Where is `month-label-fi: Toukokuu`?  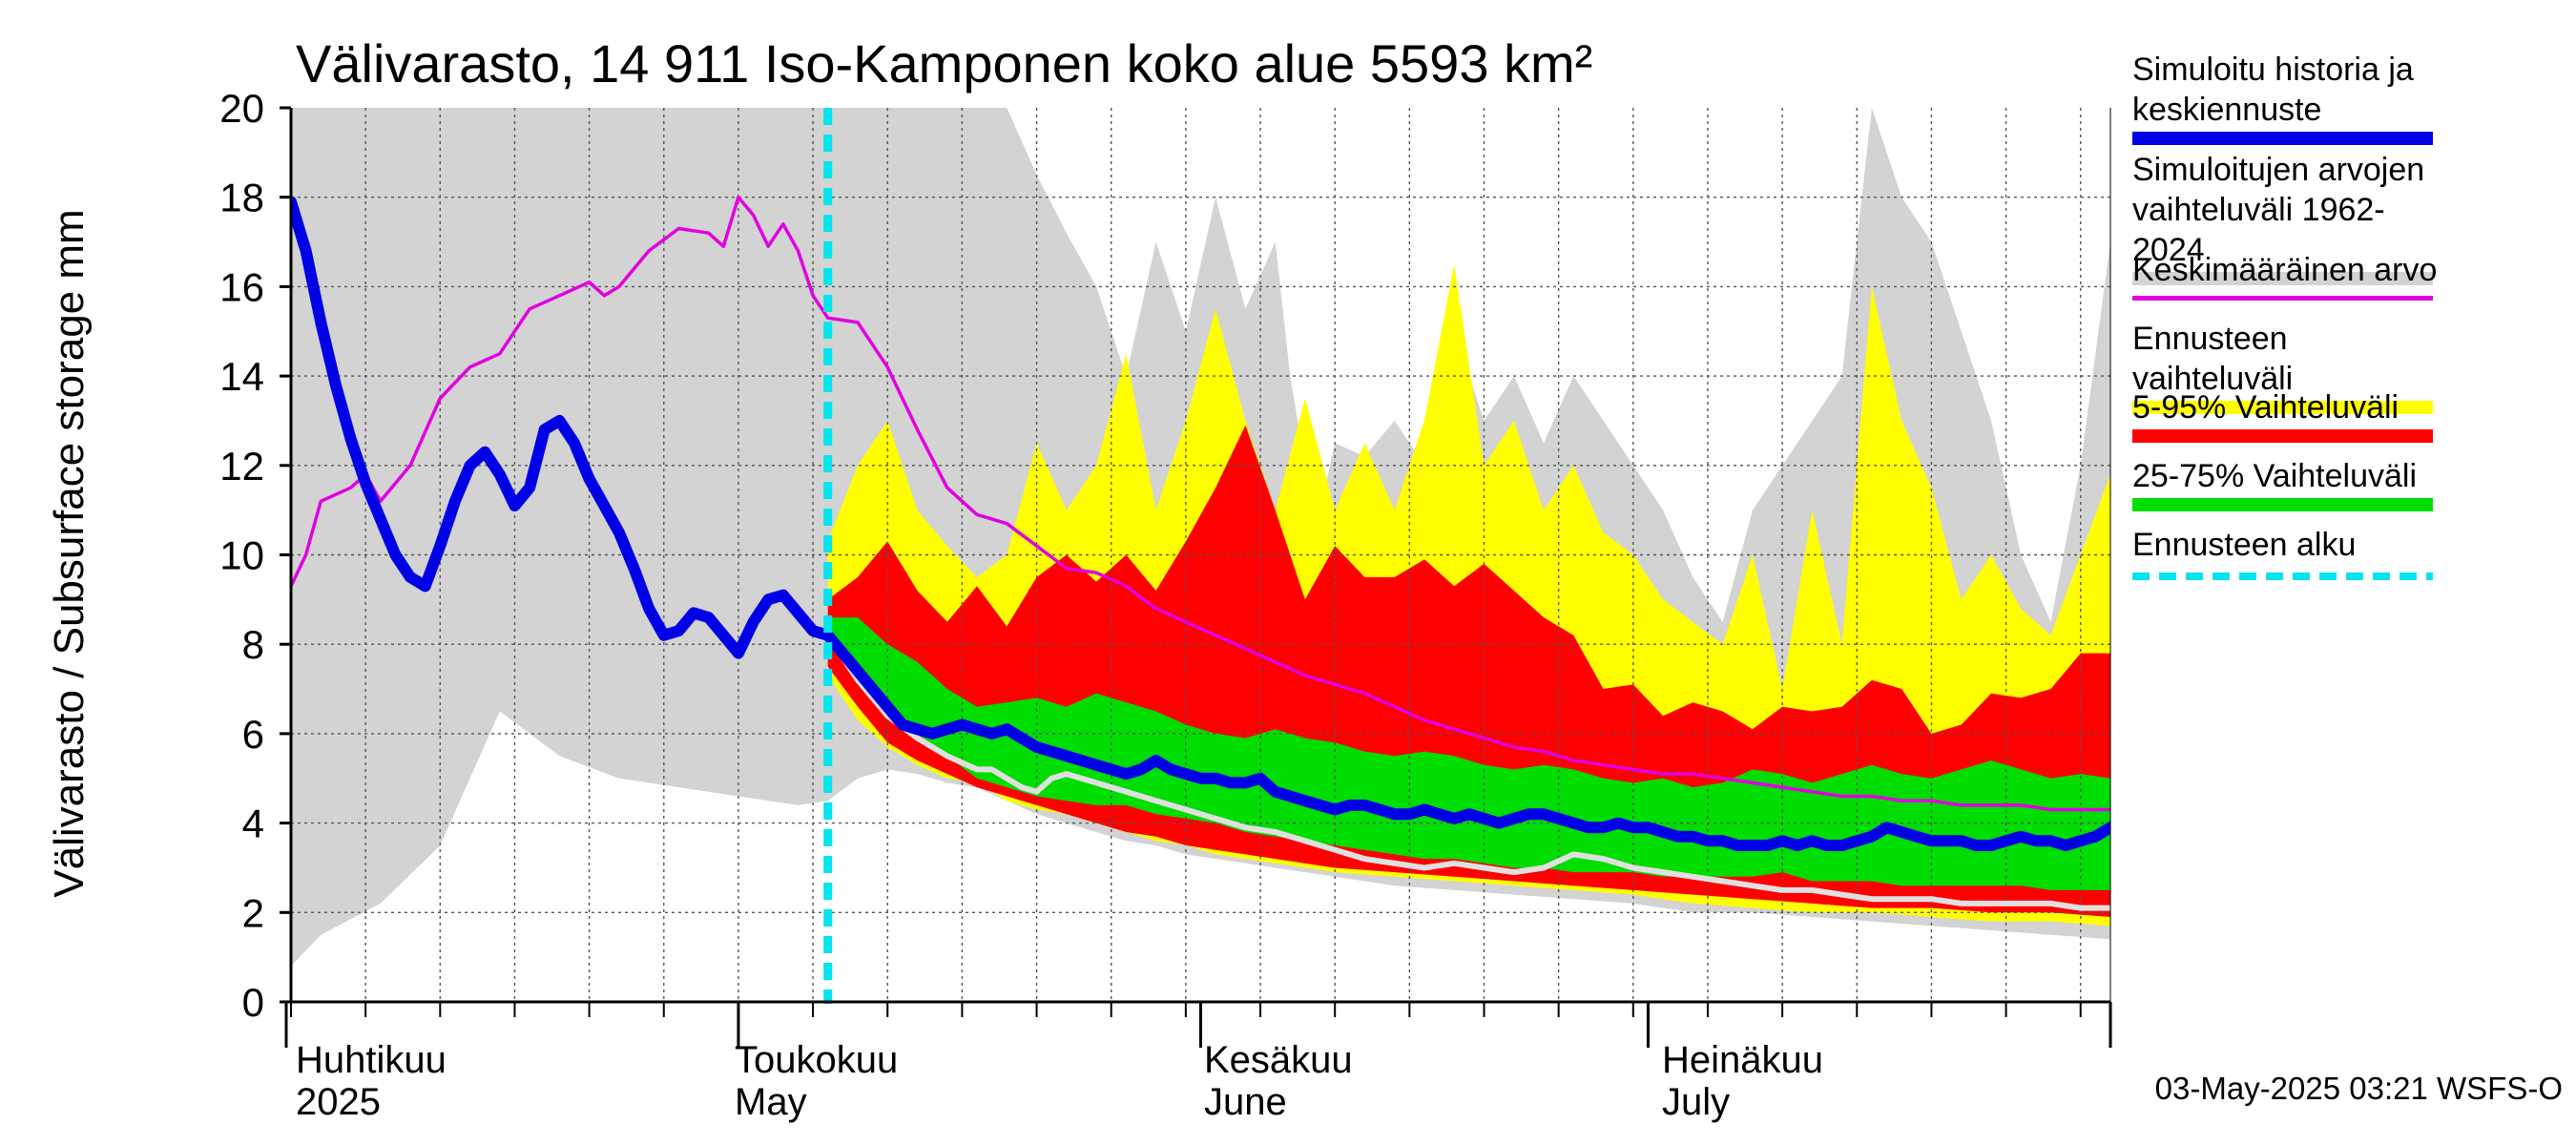
month-label-fi: Toukokuu is located at coordinates (816, 1060).